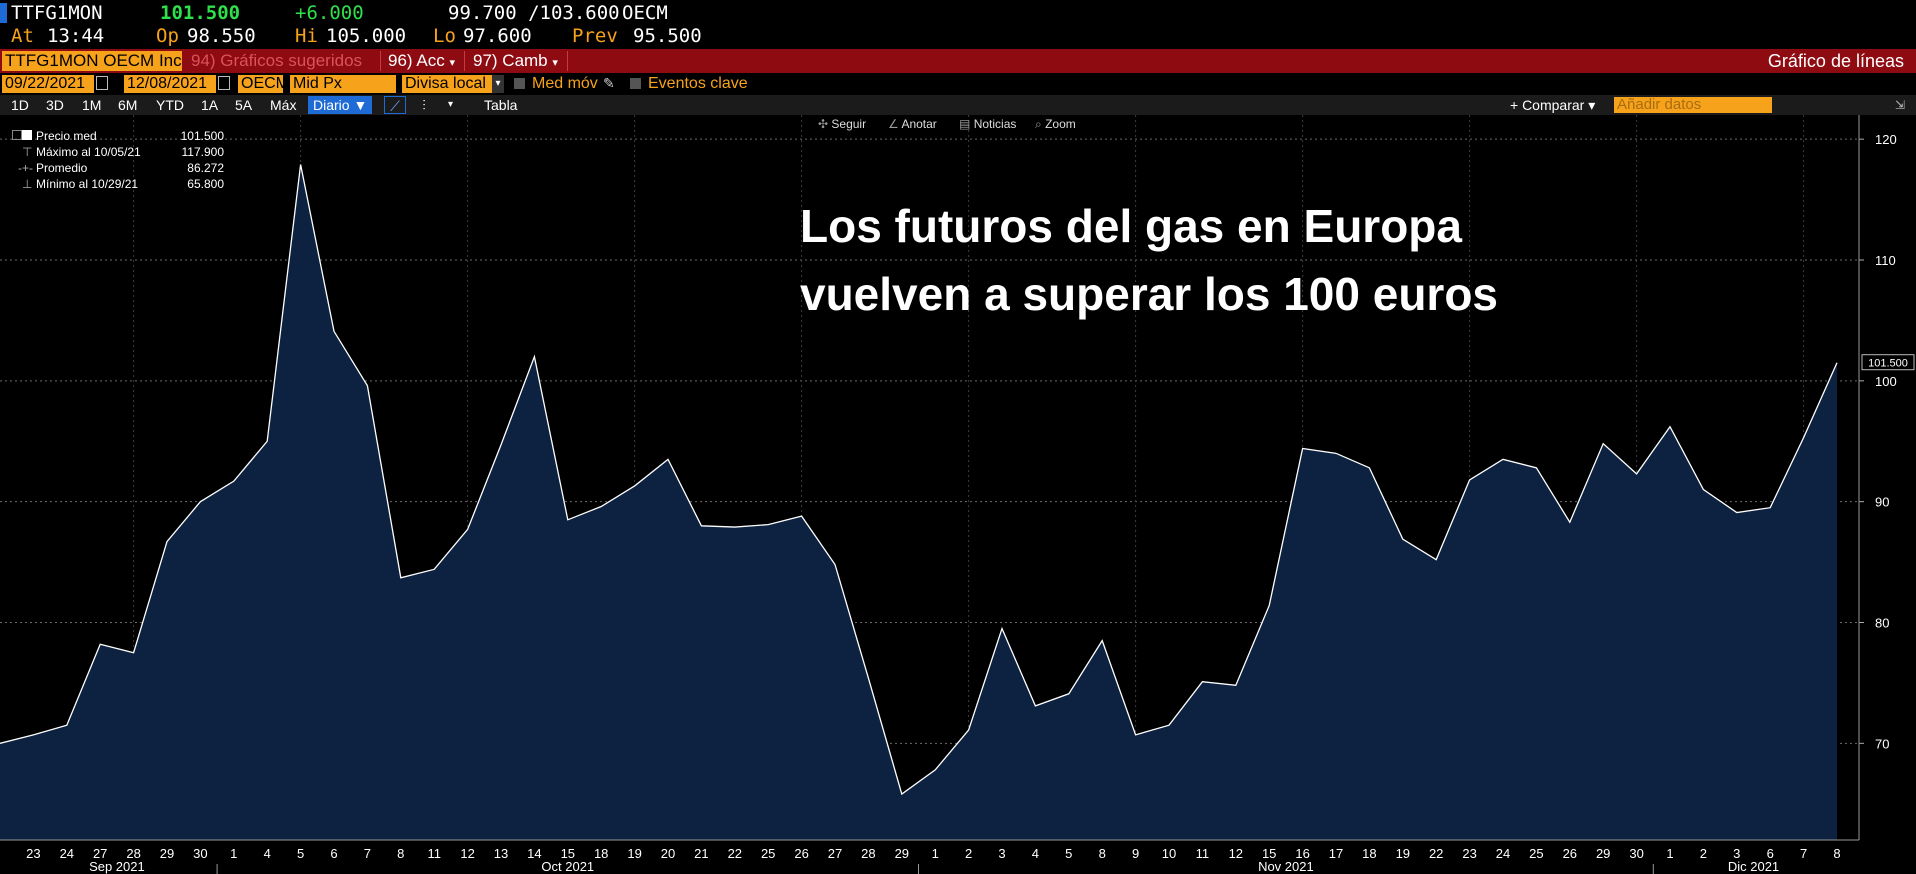 This screenshot has height=874, width=1916. Describe the element at coordinates (283, 105) in the screenshot. I see `period-max: Máx` at that location.